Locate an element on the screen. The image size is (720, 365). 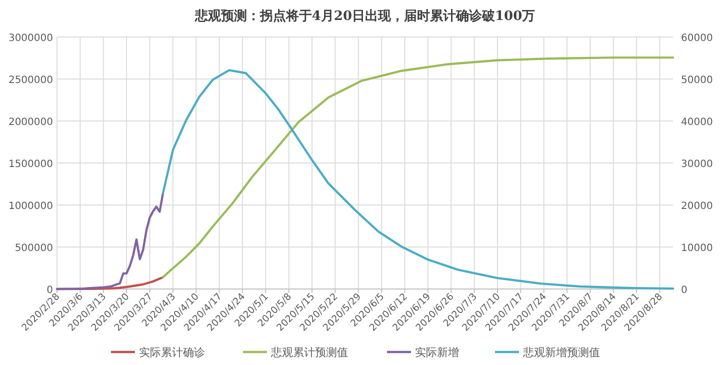
y-tick-label: 1500000 is located at coordinates (30, 164).